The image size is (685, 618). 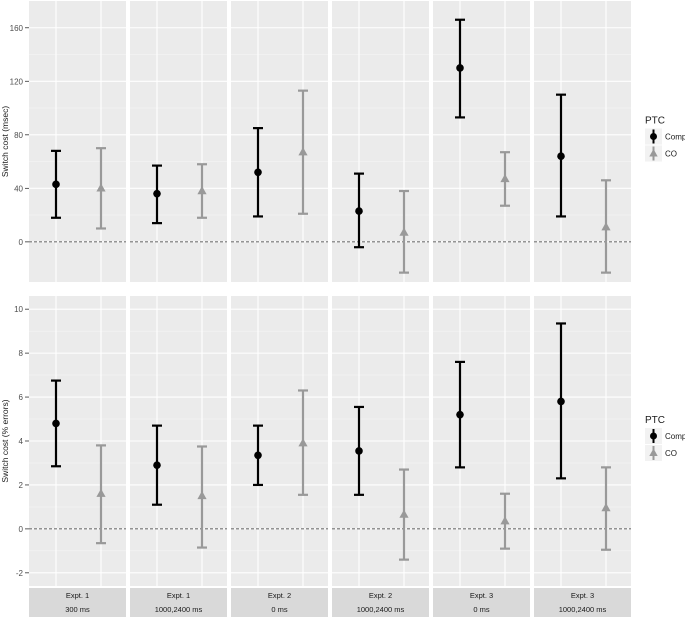 I want to click on y-axis-title: Switch cost (% errors), so click(x=5, y=440).